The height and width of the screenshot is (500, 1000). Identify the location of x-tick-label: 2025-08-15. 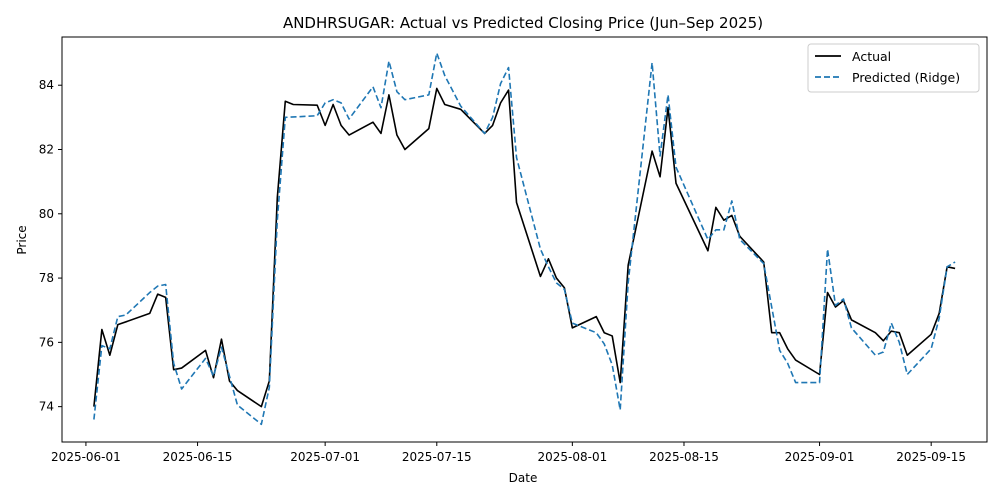
(684, 457).